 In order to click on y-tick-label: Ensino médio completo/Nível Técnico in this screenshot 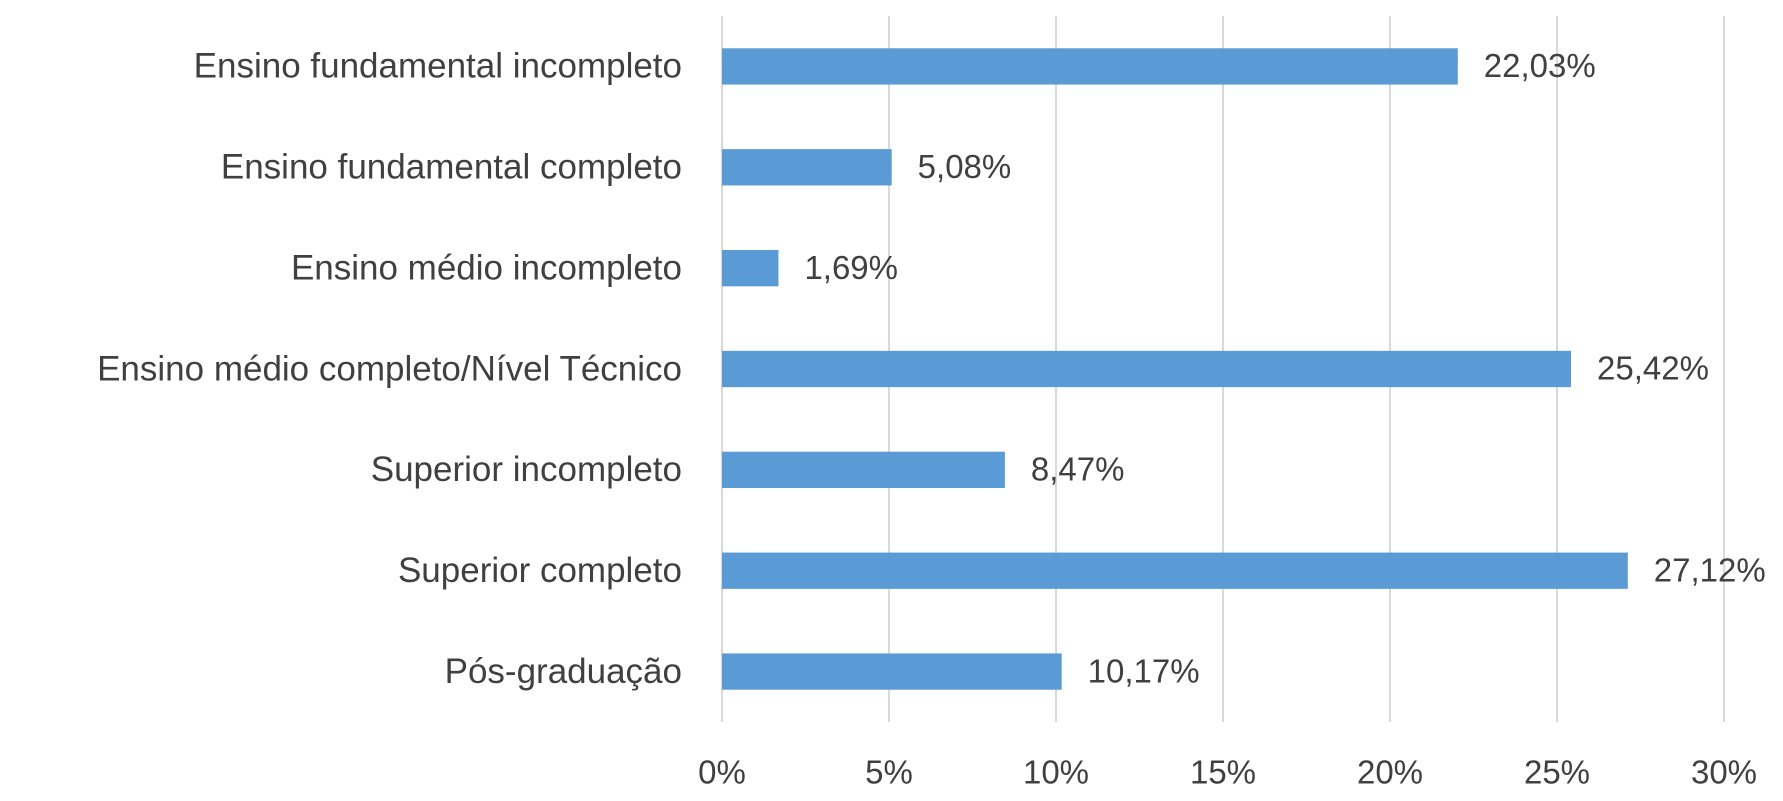, I will do `click(389, 368)`.